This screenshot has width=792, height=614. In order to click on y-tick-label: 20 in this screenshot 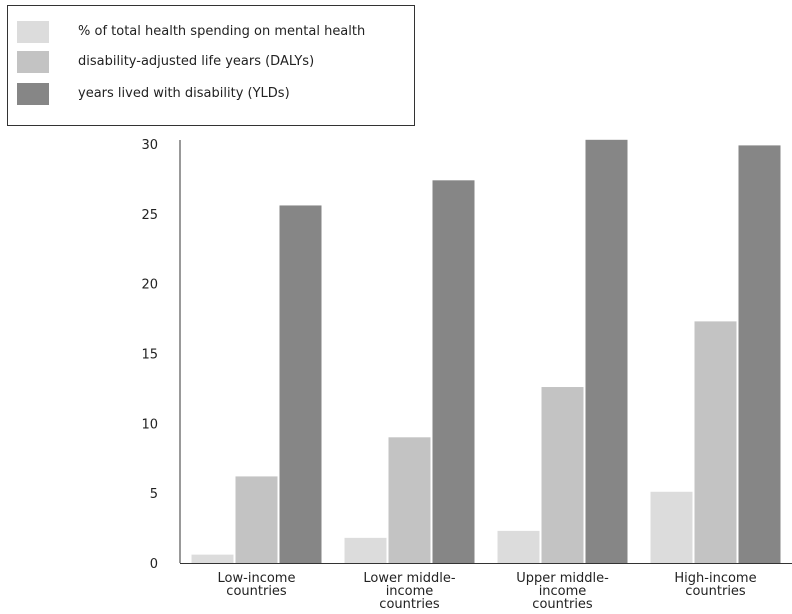, I will do `click(149, 285)`.